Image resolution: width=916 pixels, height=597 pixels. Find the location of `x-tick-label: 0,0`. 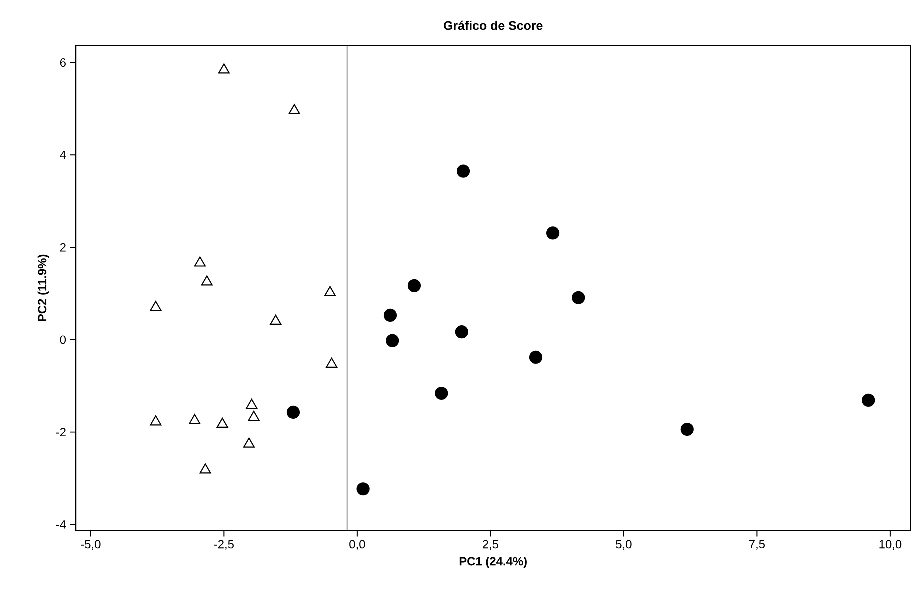

x-tick-label: 0,0 is located at coordinates (358, 545).